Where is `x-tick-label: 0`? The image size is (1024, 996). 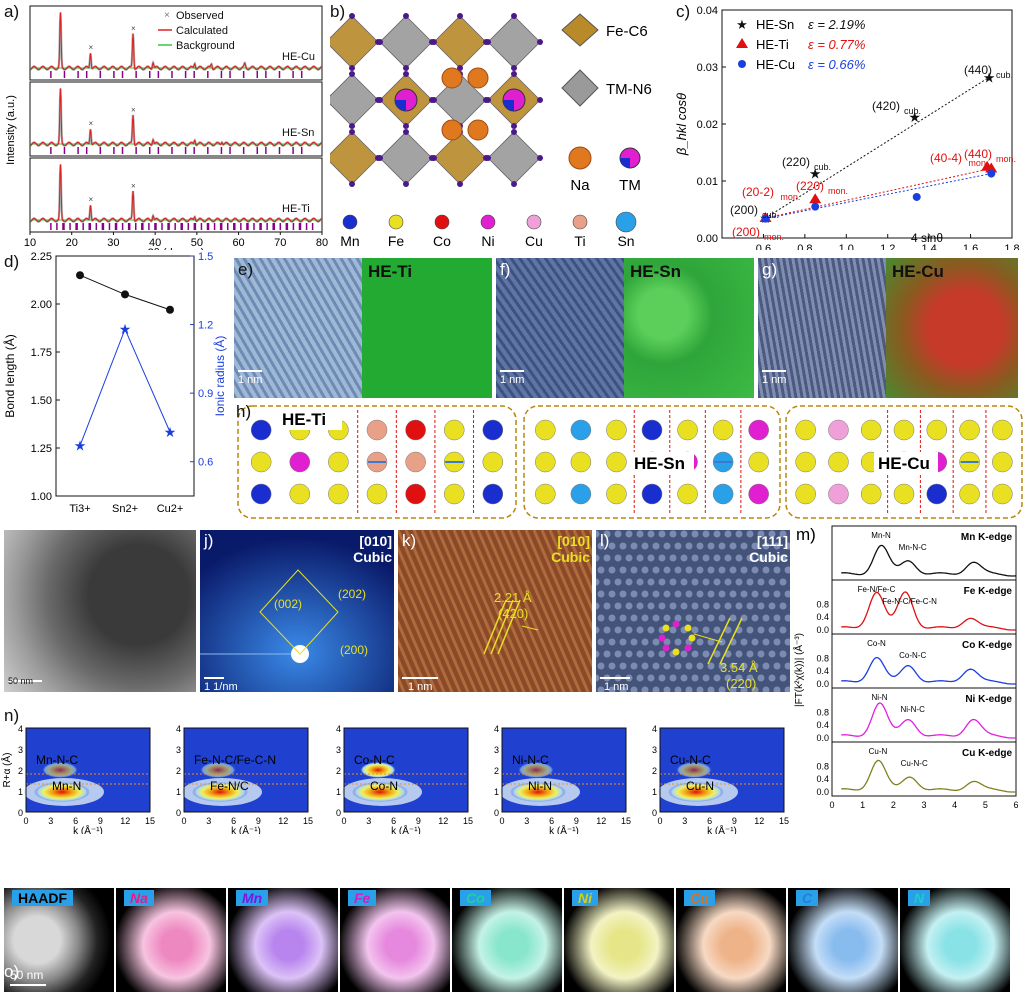 x-tick-label: 0 is located at coordinates (501, 821).